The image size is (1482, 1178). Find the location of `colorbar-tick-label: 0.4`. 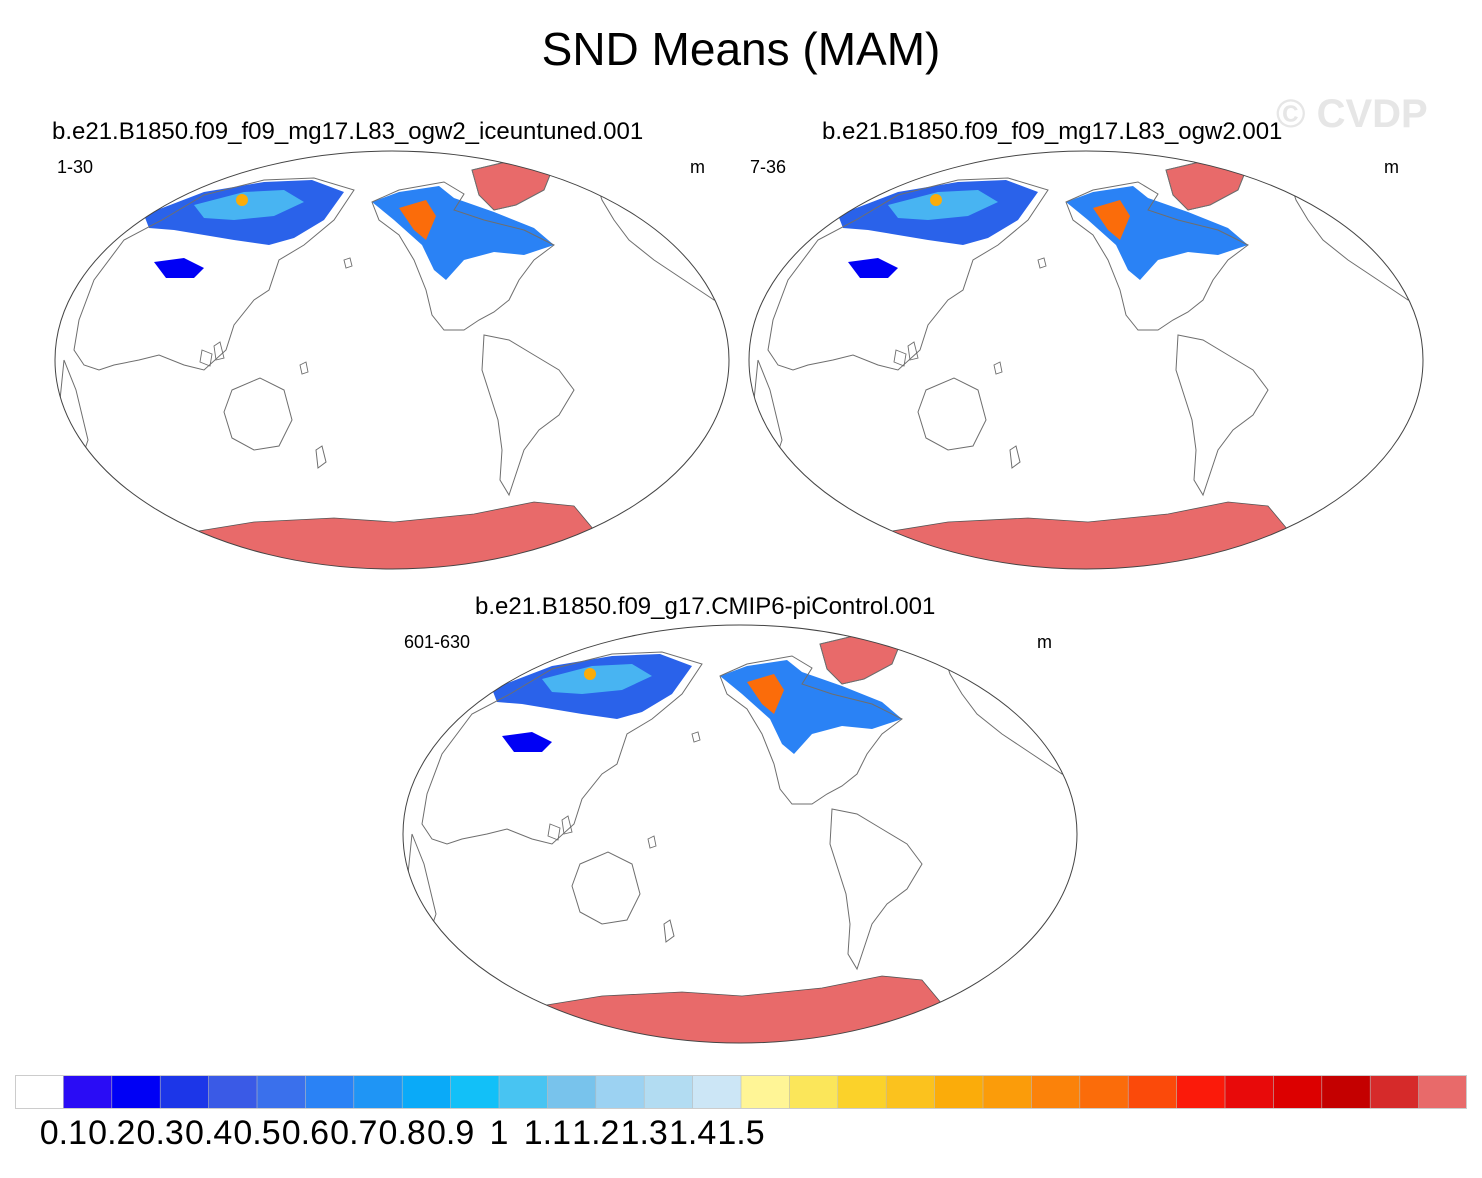

colorbar-tick-label: 0.4 is located at coordinates (208, 1133).